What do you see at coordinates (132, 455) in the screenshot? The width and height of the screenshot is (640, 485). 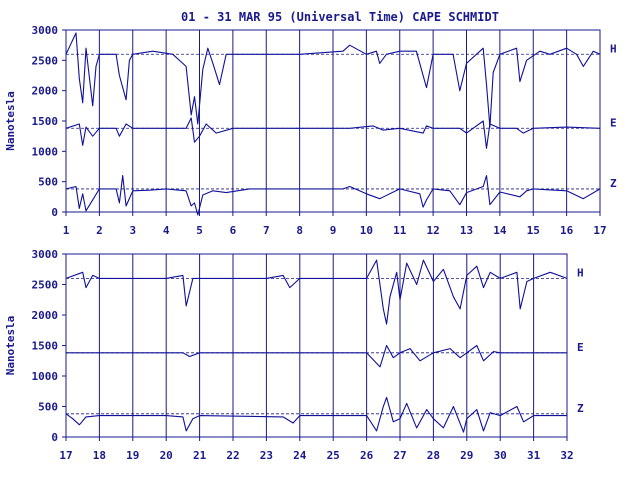 I see `x-tick-label: 19` at bounding box center [132, 455].